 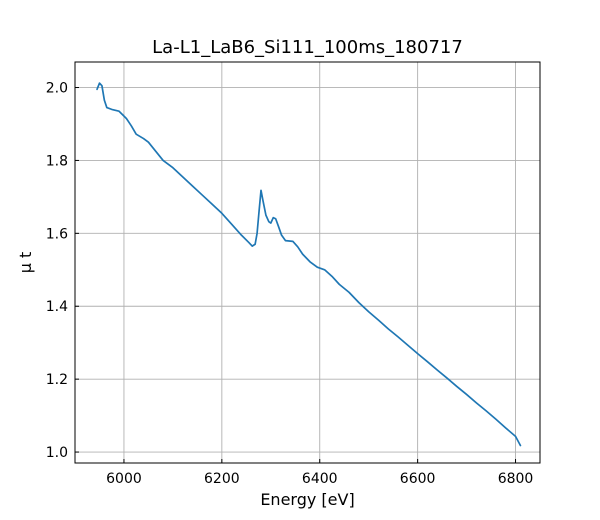 I want to click on y-tick-label: 1.6, so click(x=57, y=234).